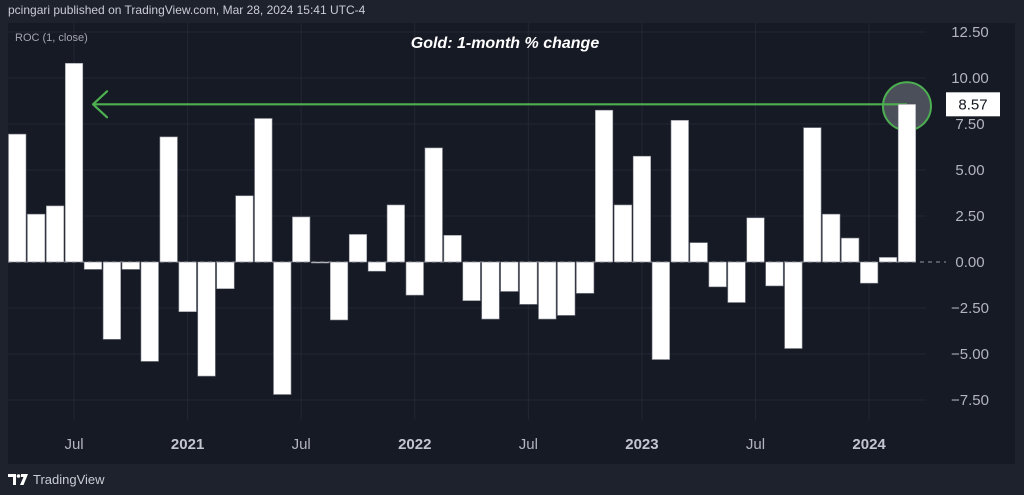  I want to click on last-value-text: 8.57, so click(972, 104).